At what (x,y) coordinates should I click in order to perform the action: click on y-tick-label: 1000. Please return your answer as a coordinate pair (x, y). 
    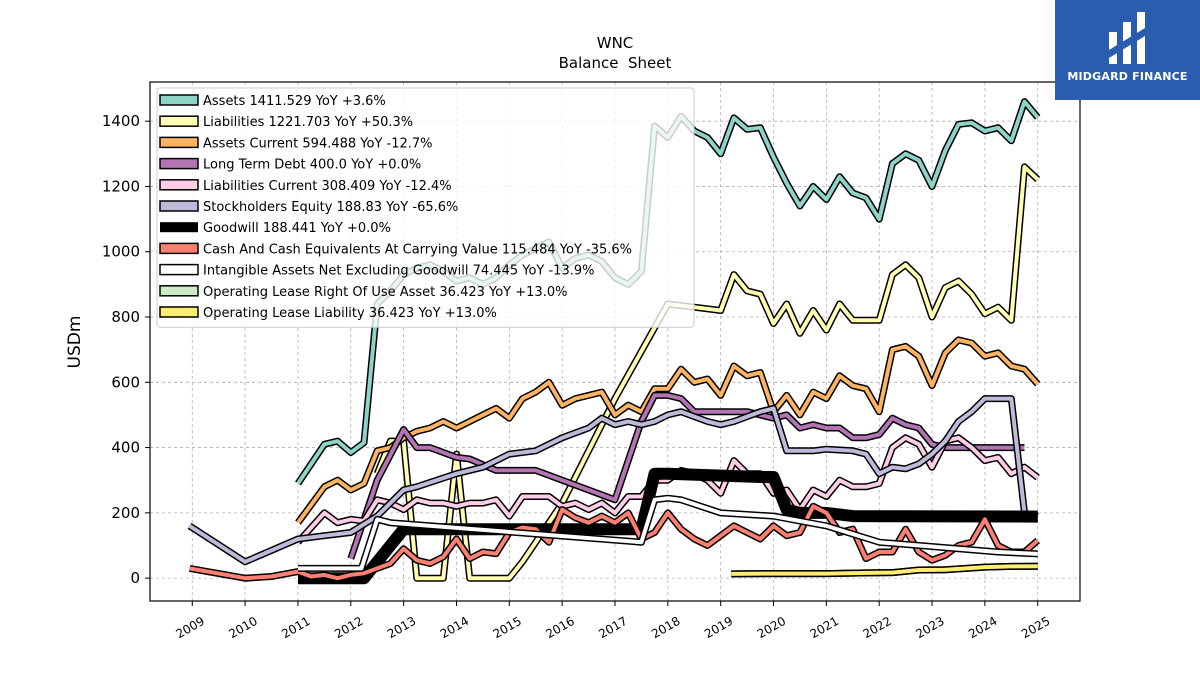
    Looking at the image, I should click on (121, 252).